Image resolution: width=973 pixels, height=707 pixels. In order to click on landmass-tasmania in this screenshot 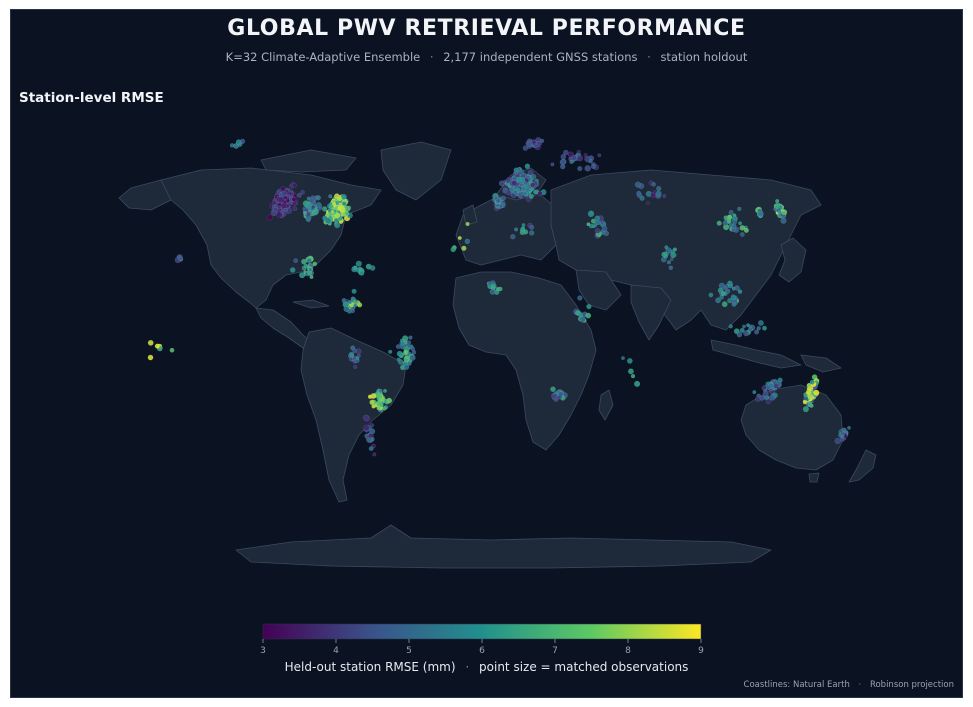, I will do `click(814, 477)`.